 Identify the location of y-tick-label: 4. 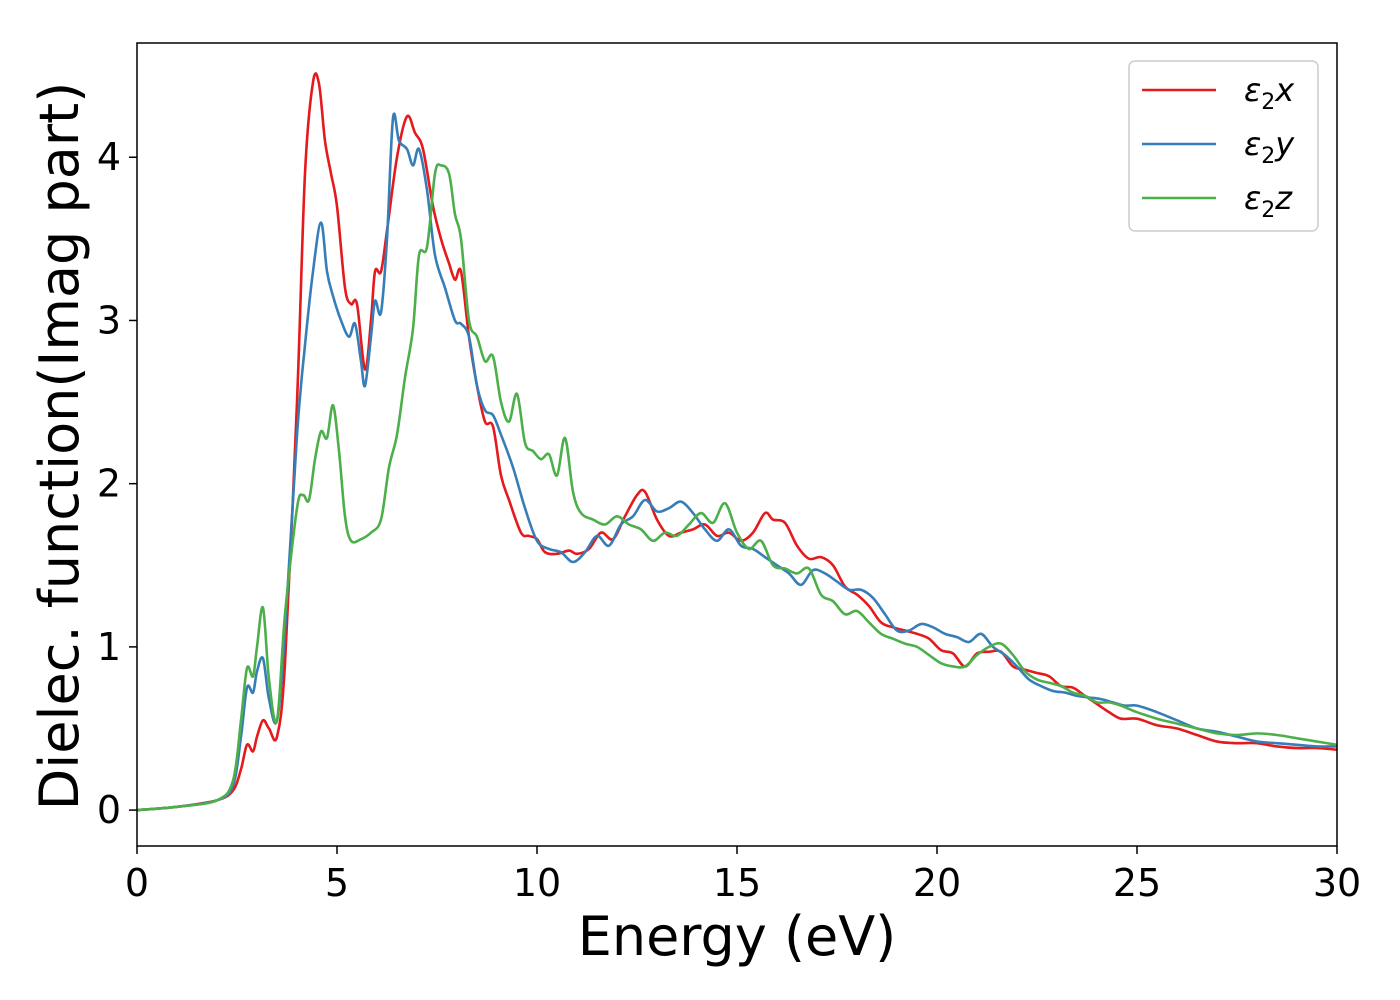
(109, 157).